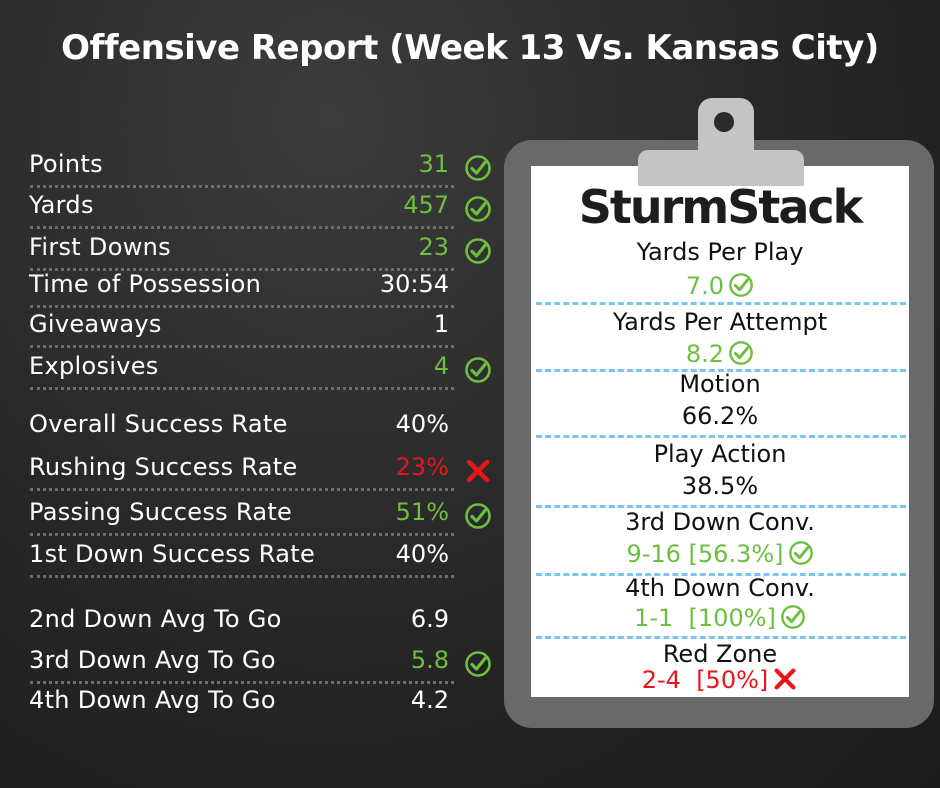  I want to click on stat-row: 4th Down Avg To Go 4.2, so click(240, 704).